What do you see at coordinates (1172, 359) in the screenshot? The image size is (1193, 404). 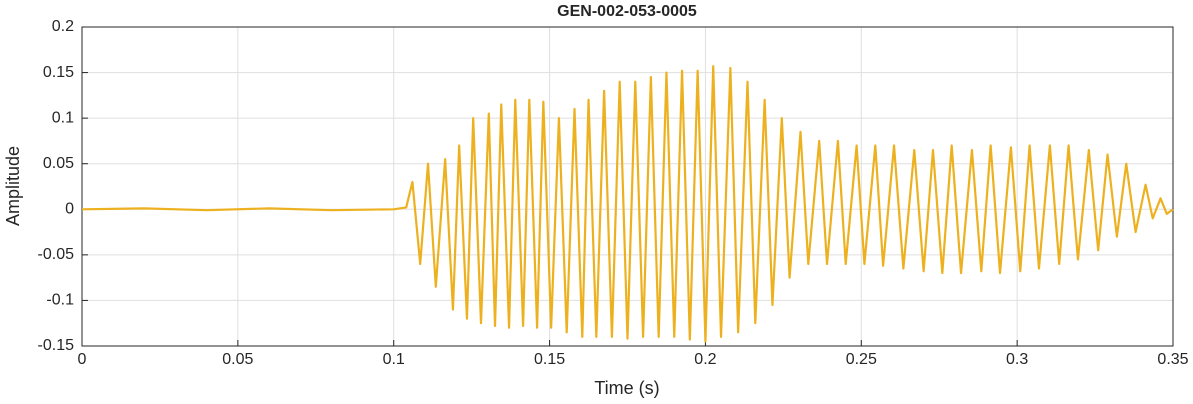 I see `x-tick-label: 0.35` at bounding box center [1172, 359].